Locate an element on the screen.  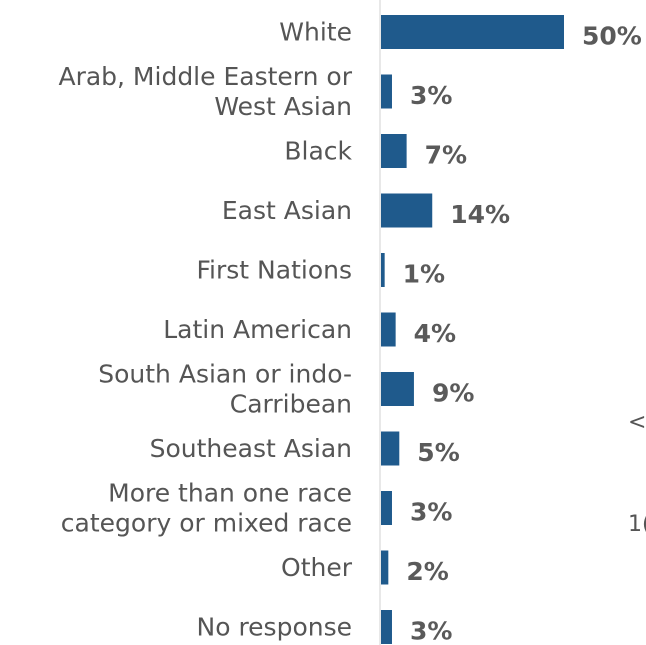
category-label-line: Carribean is located at coordinates (291, 404).